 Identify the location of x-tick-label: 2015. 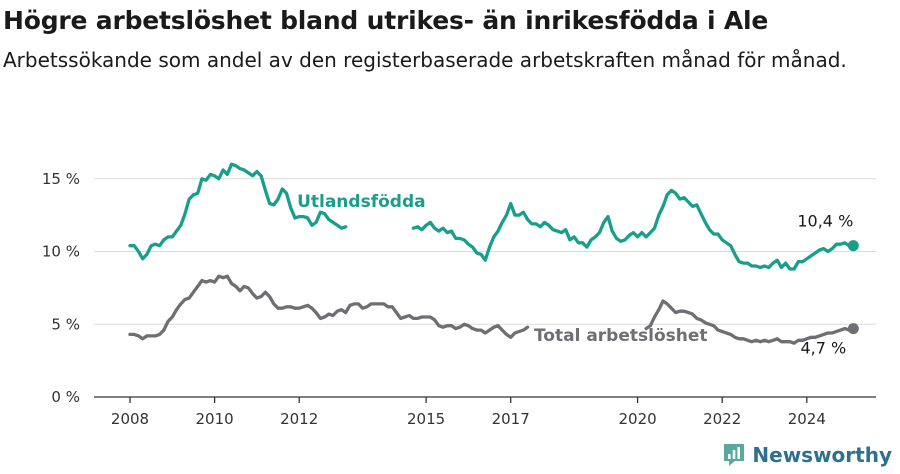
(426, 419).